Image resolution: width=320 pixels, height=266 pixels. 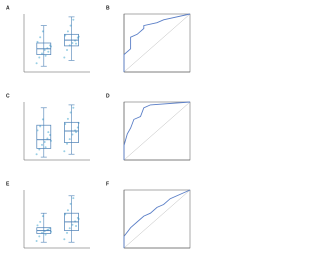 I want to click on panel-label: C, so click(x=8, y=96).